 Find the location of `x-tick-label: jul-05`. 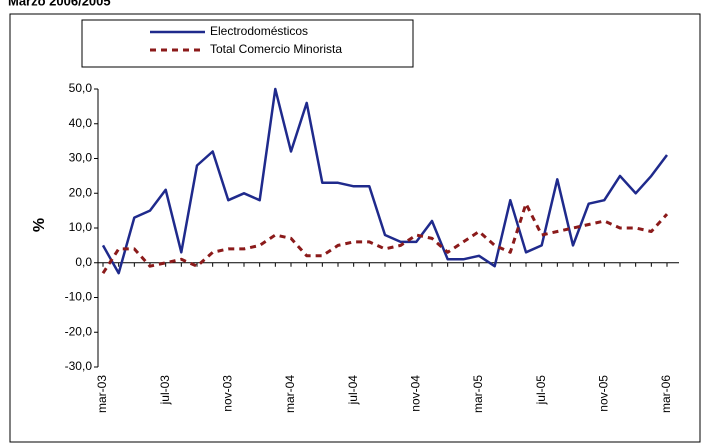

x-tick-label: jul-05 is located at coordinates (541, 390).